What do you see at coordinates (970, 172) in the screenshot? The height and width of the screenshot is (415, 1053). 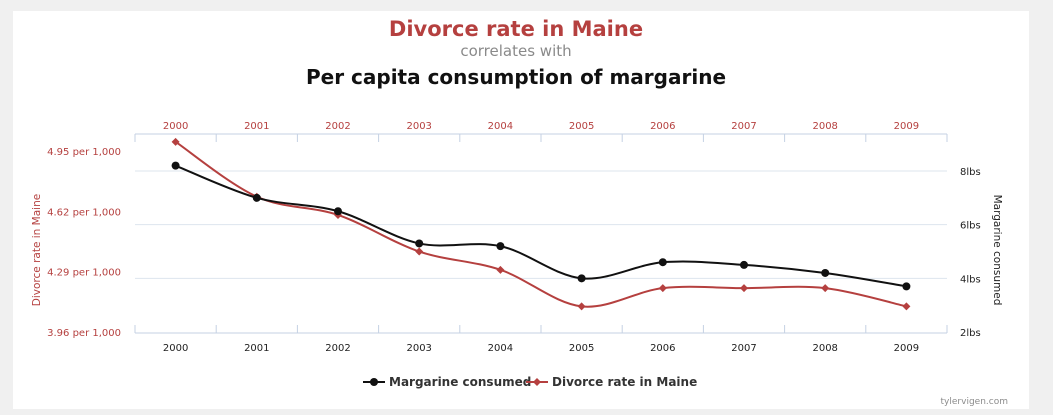 I see `right-tick-label: 8lbs` at bounding box center [970, 172].